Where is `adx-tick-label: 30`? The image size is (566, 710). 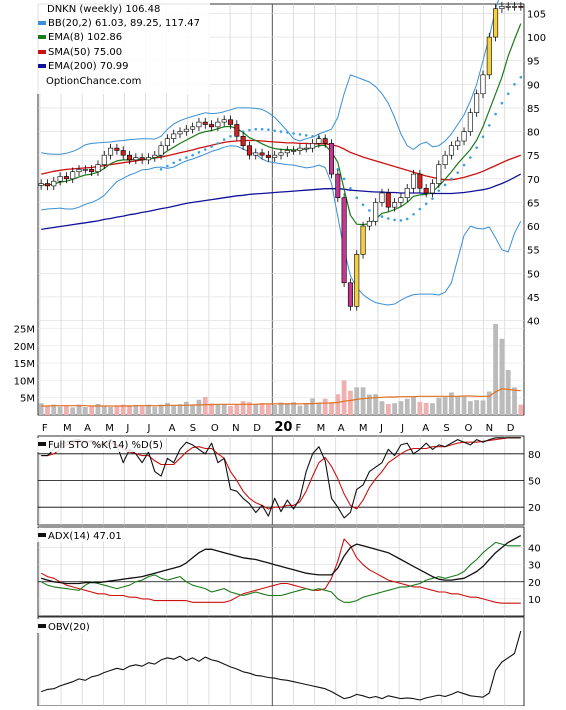 adx-tick-label: 30 is located at coordinates (534, 566).